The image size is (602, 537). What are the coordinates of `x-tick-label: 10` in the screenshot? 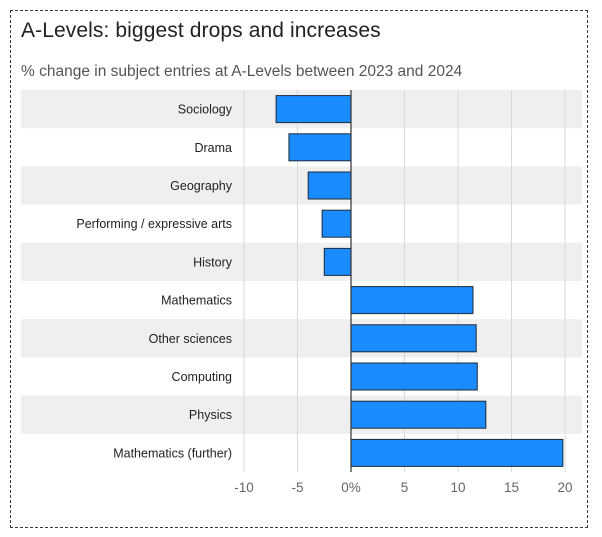 It's located at (457, 487).